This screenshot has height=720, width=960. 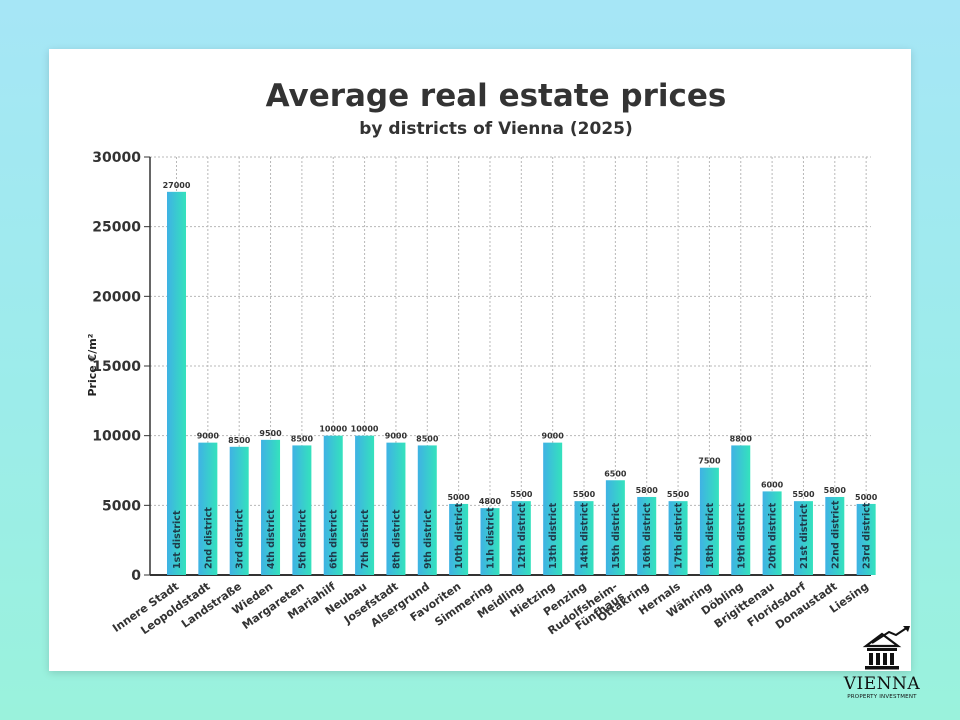 I want to click on bar-district-label: 11h district, so click(x=490, y=538).